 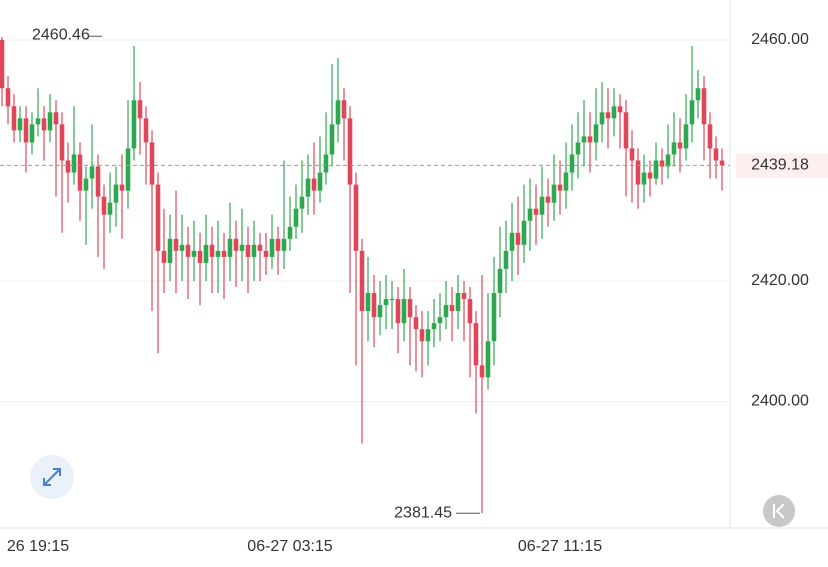 I want to click on max-label: 2460.46, so click(x=61, y=34).